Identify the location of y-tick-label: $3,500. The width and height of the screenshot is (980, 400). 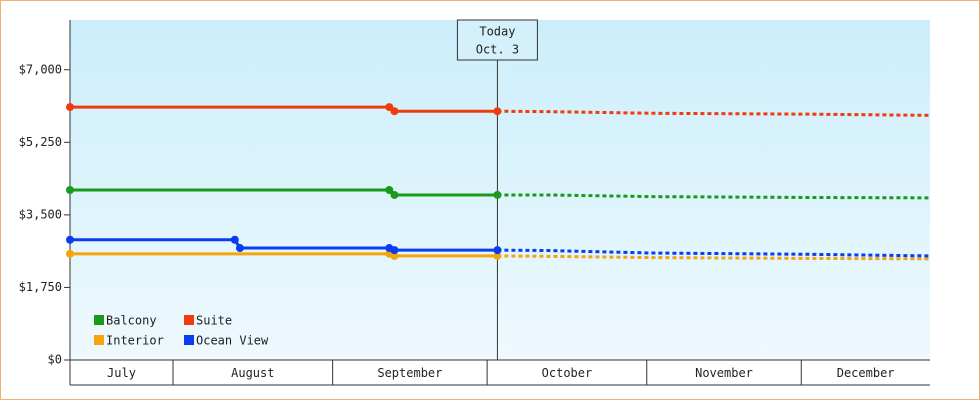
(40, 214).